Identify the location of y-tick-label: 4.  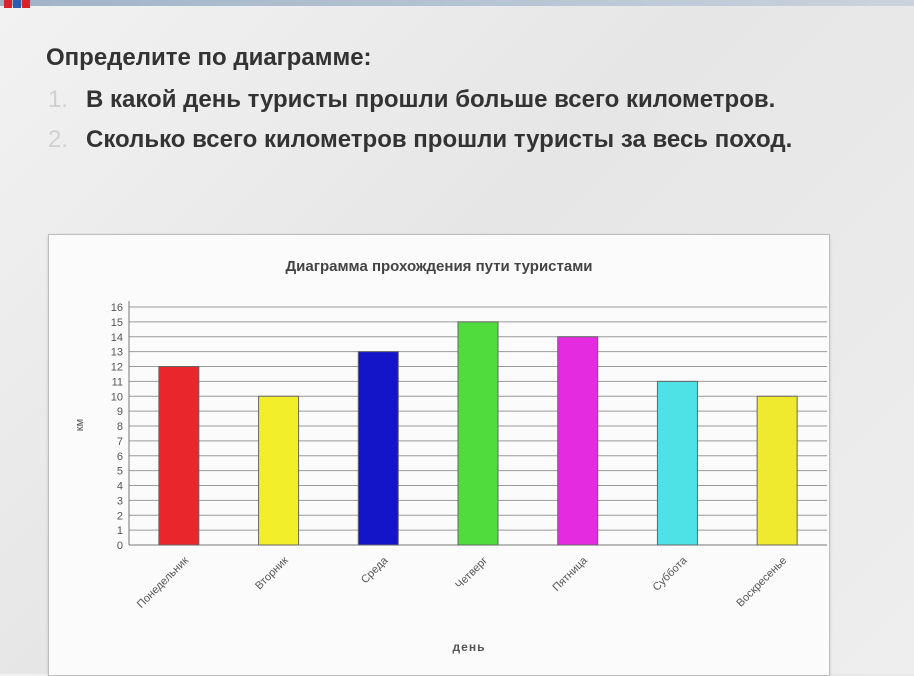
(120, 487).